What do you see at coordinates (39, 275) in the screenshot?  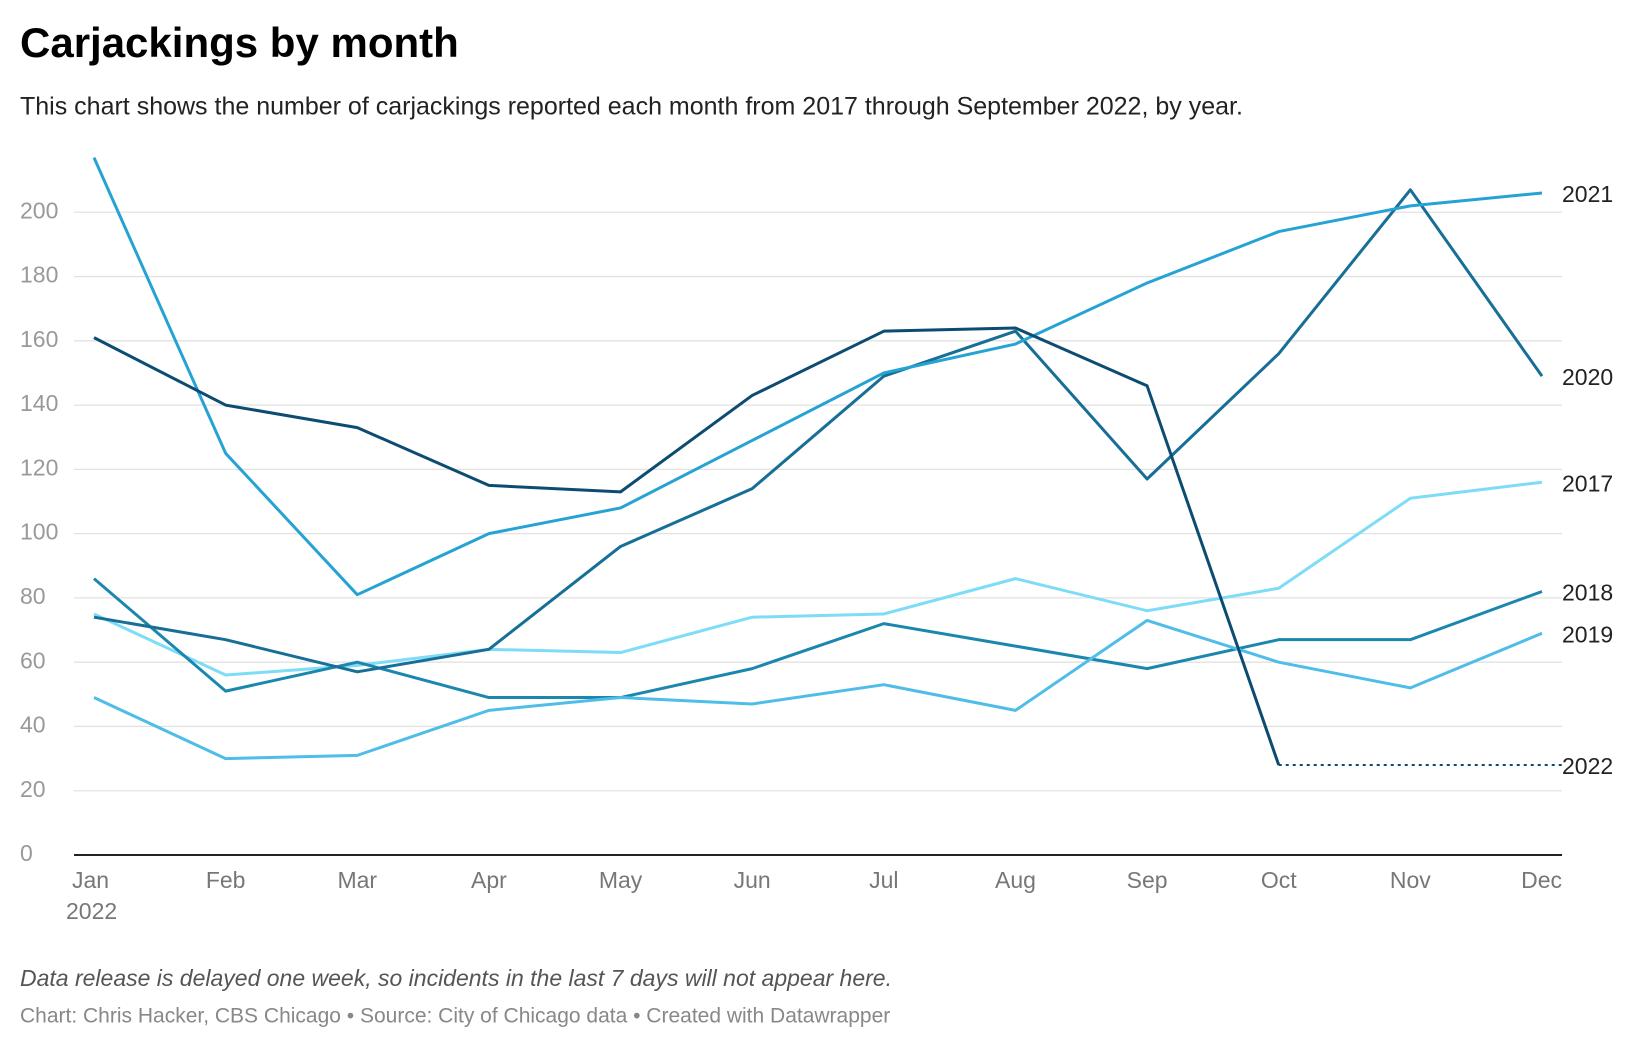 I see `y-tick-label: 180` at bounding box center [39, 275].